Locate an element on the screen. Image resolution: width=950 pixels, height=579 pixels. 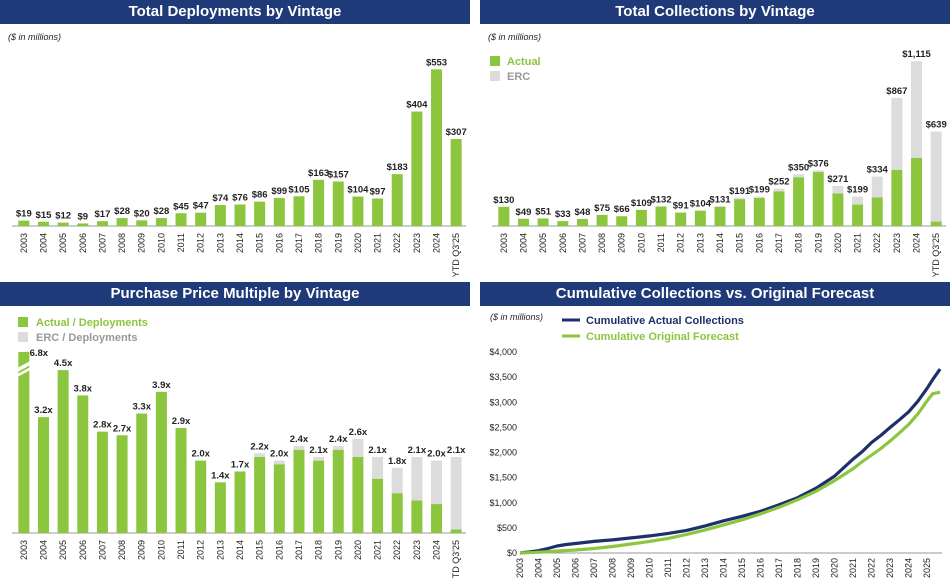
data-label: $20 is located at coordinates (142, 213).